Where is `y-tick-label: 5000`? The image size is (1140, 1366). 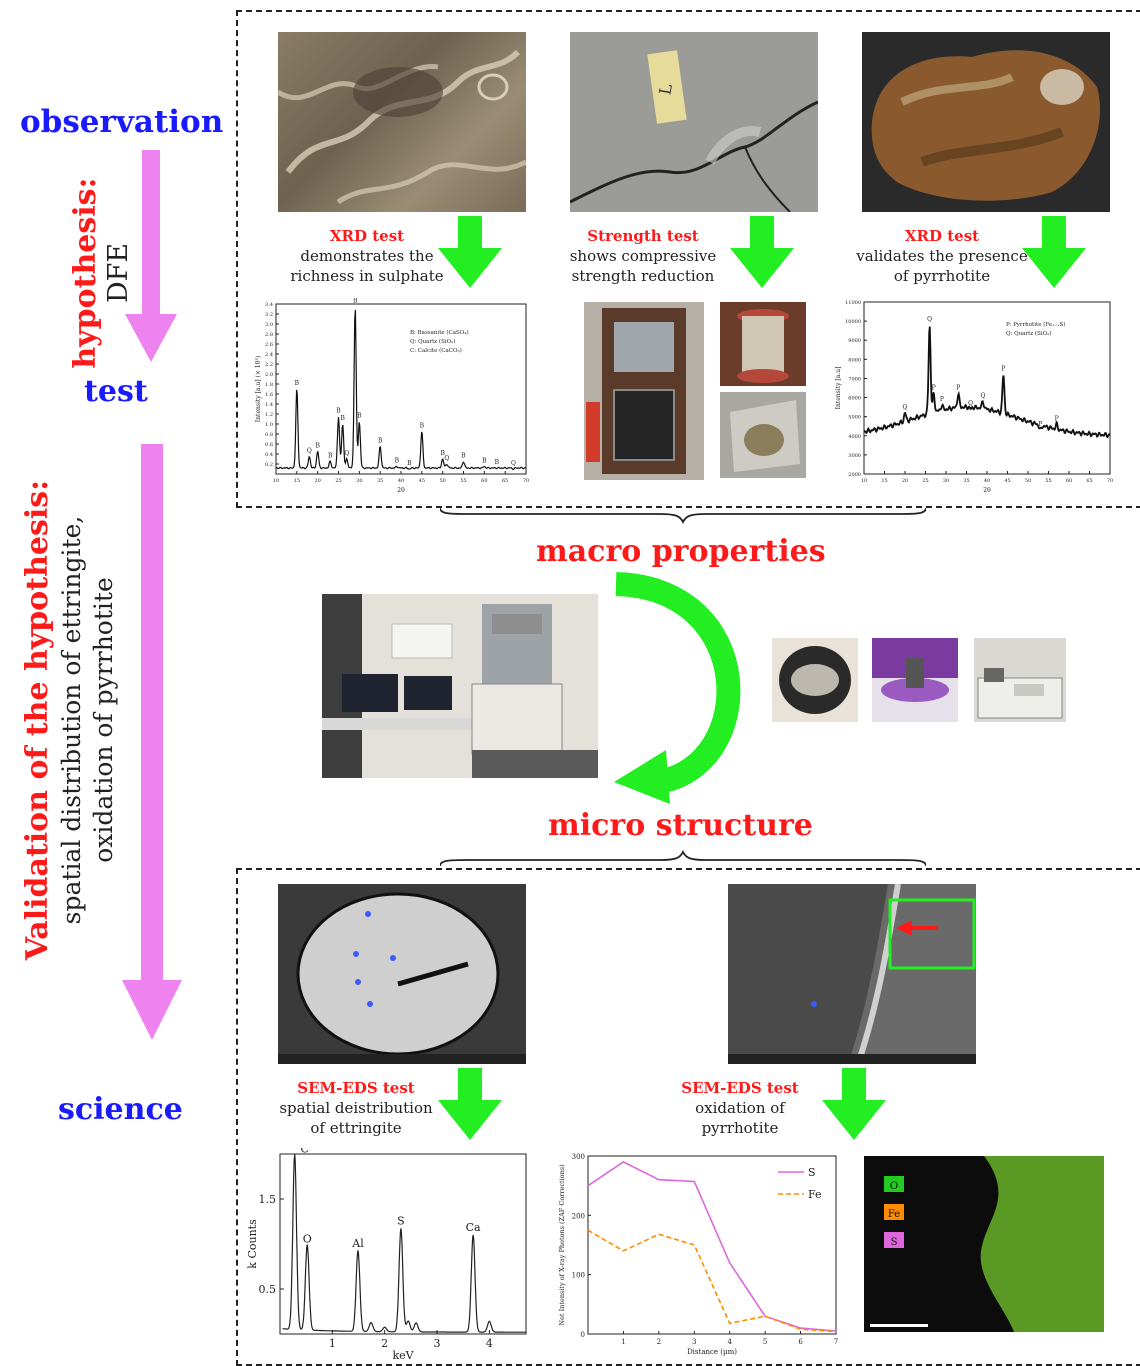 y-tick-label: 5000 is located at coordinates (854, 418).